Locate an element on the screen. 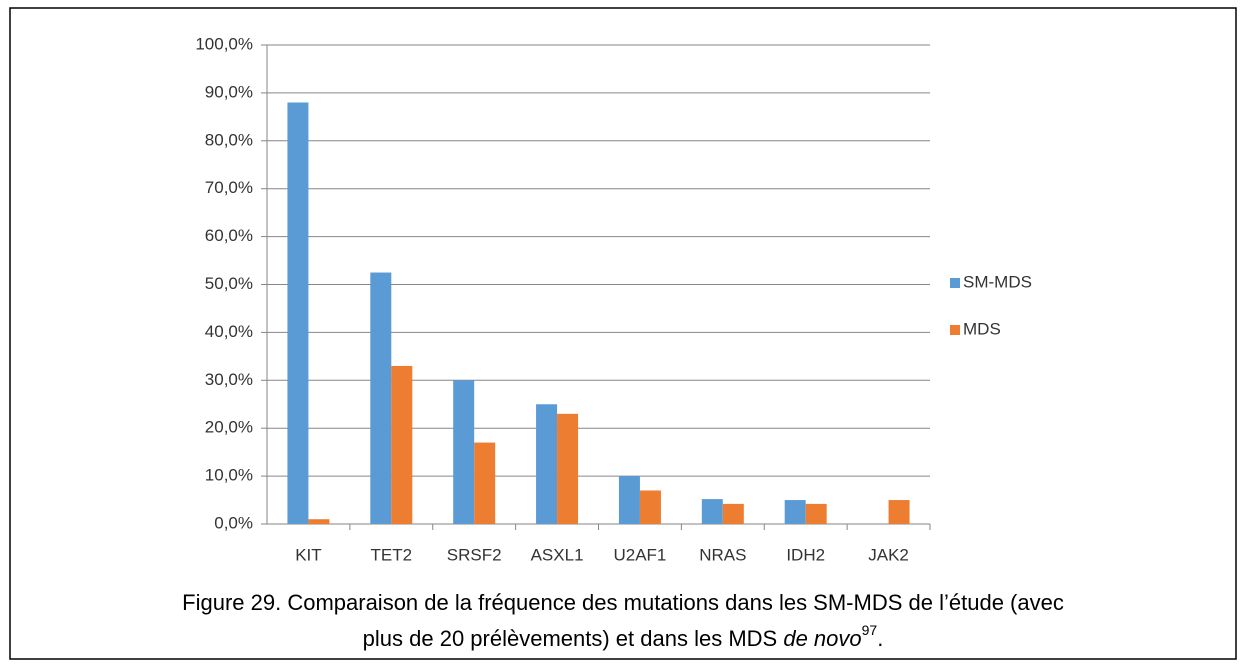  x-tick-label: SRSF2 is located at coordinates (474, 554).